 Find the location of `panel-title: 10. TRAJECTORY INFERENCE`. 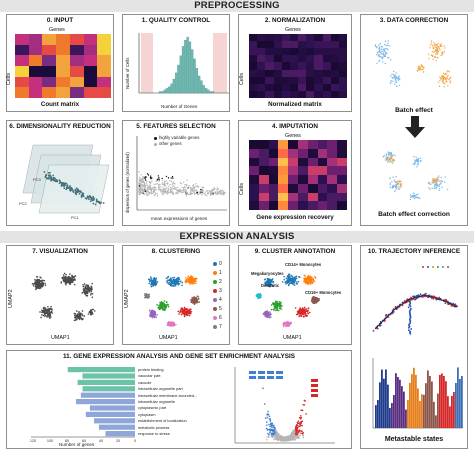

panel-title: 10. TRAJECTORY INFERENCE is located at coordinates (414, 251).